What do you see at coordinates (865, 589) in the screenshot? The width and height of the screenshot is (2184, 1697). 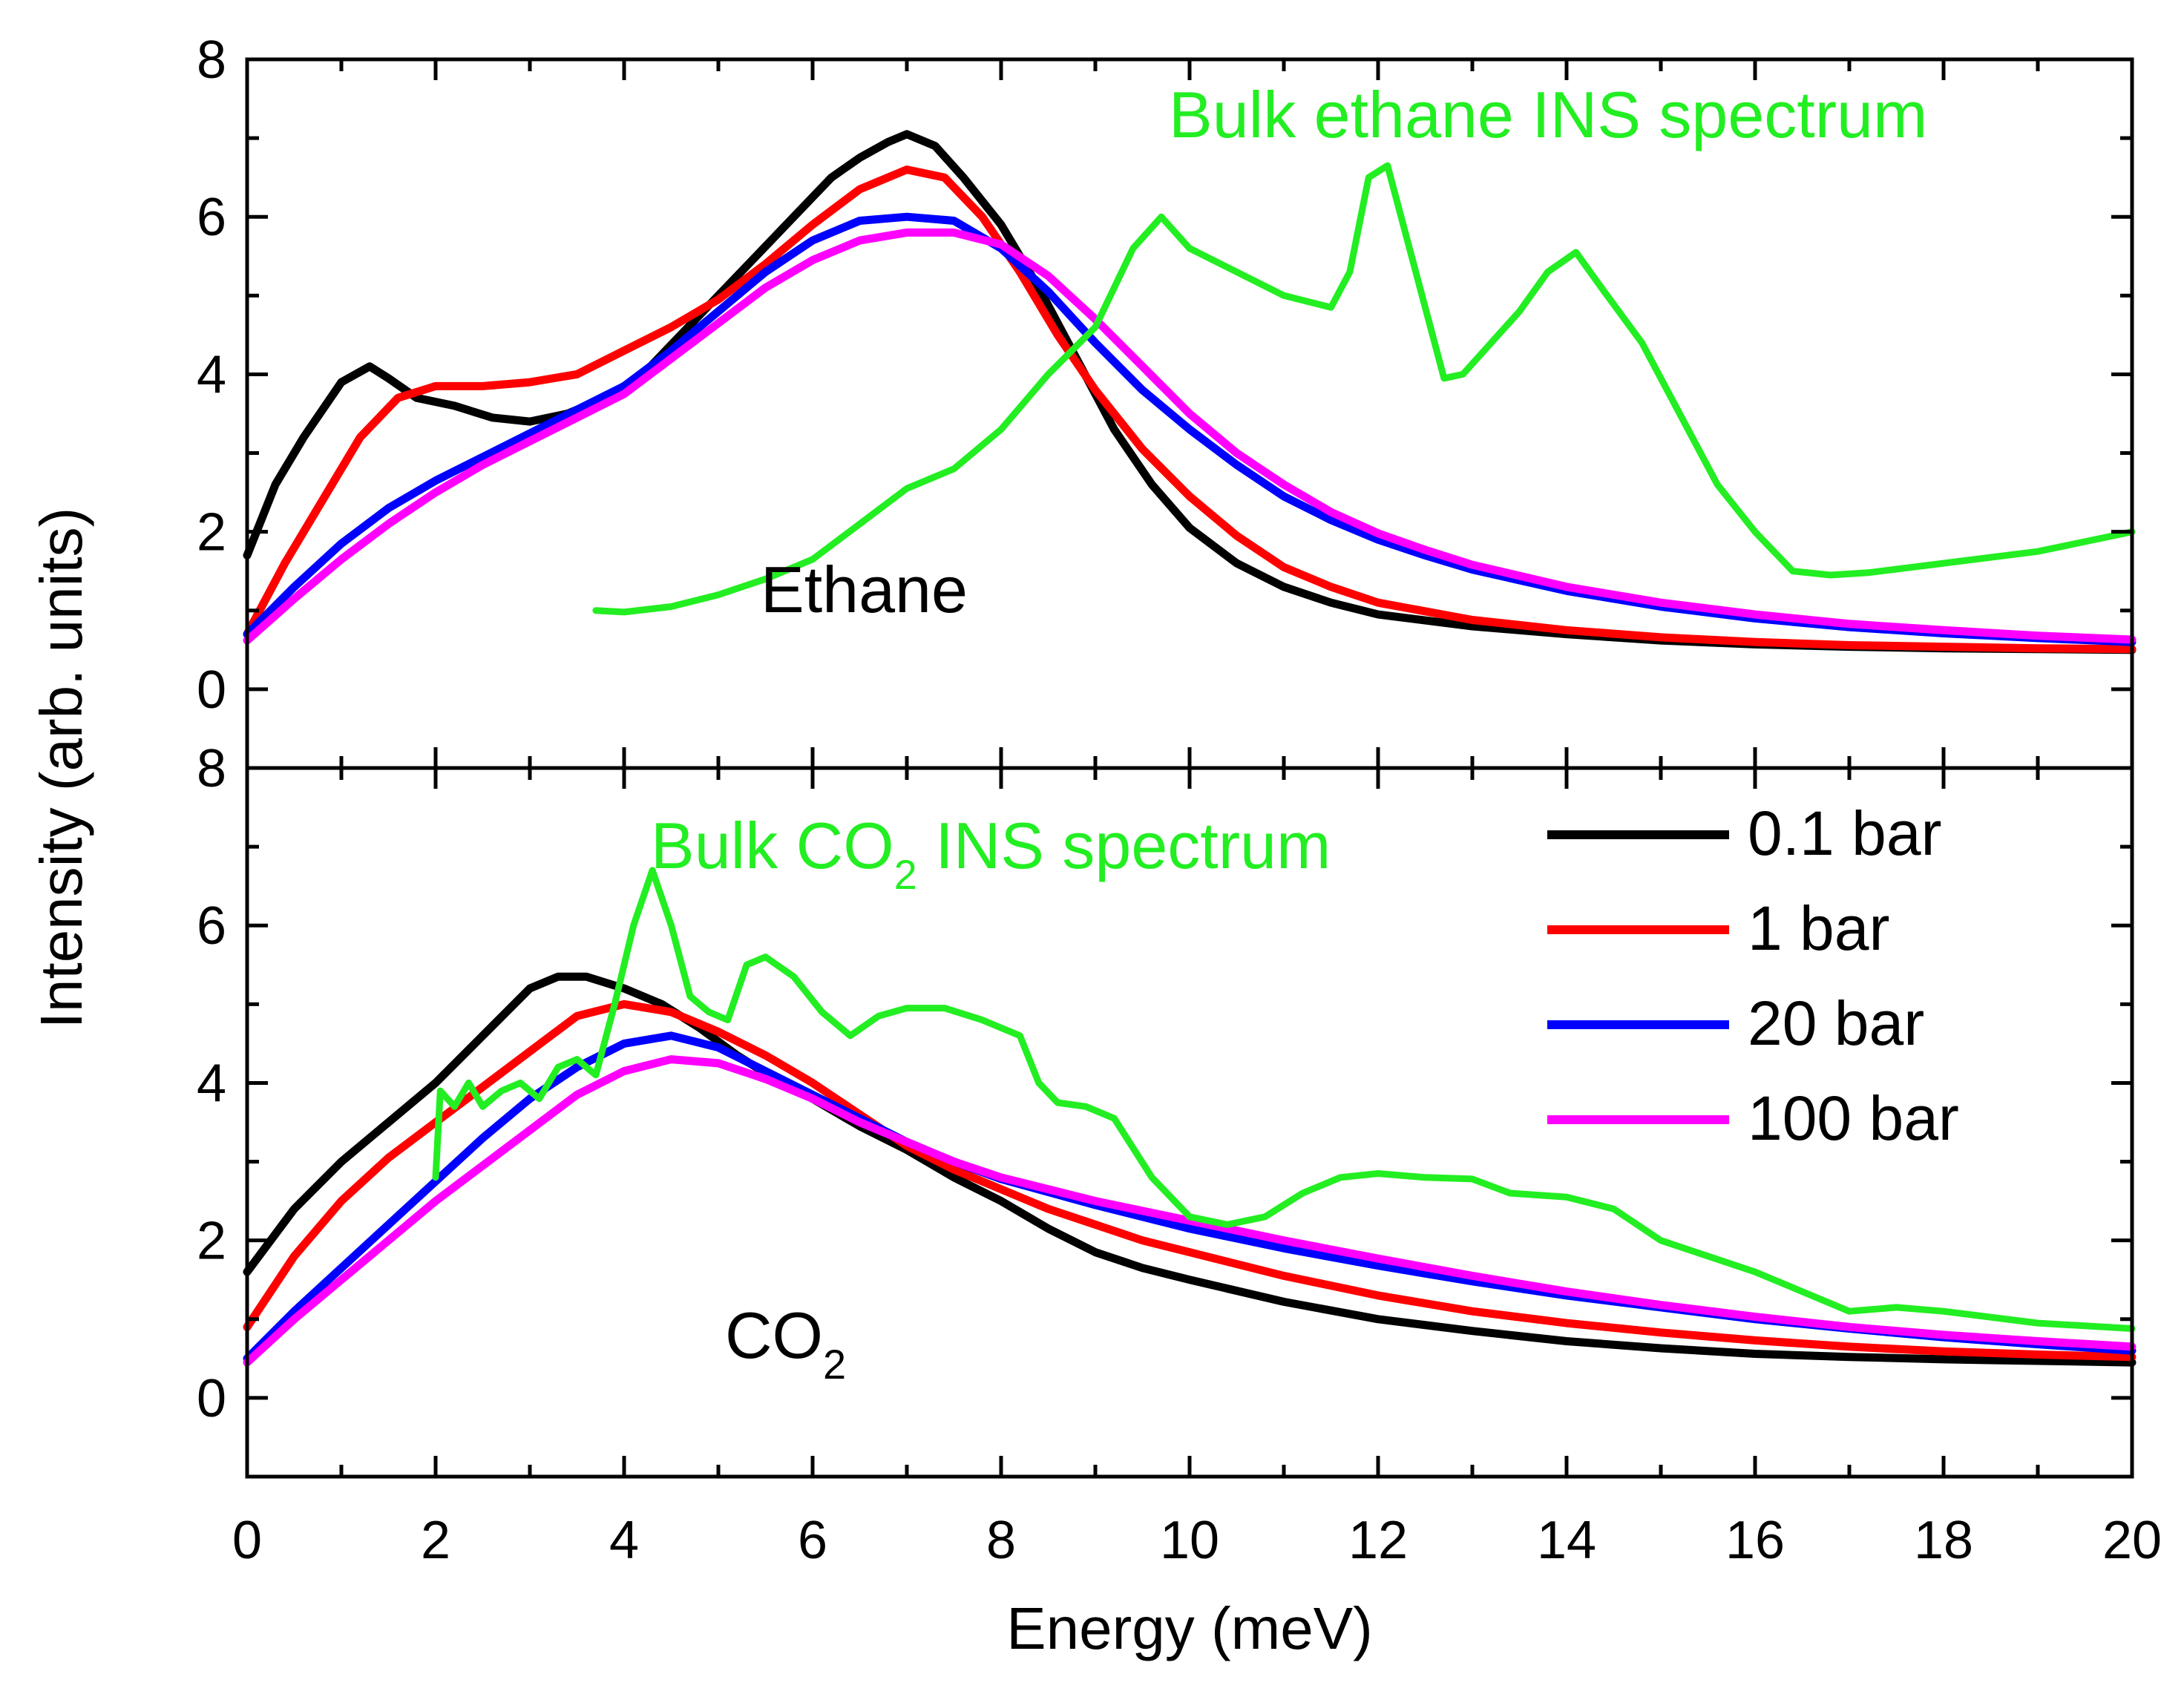 I see `top-sample-label: Ethane` at bounding box center [865, 589].